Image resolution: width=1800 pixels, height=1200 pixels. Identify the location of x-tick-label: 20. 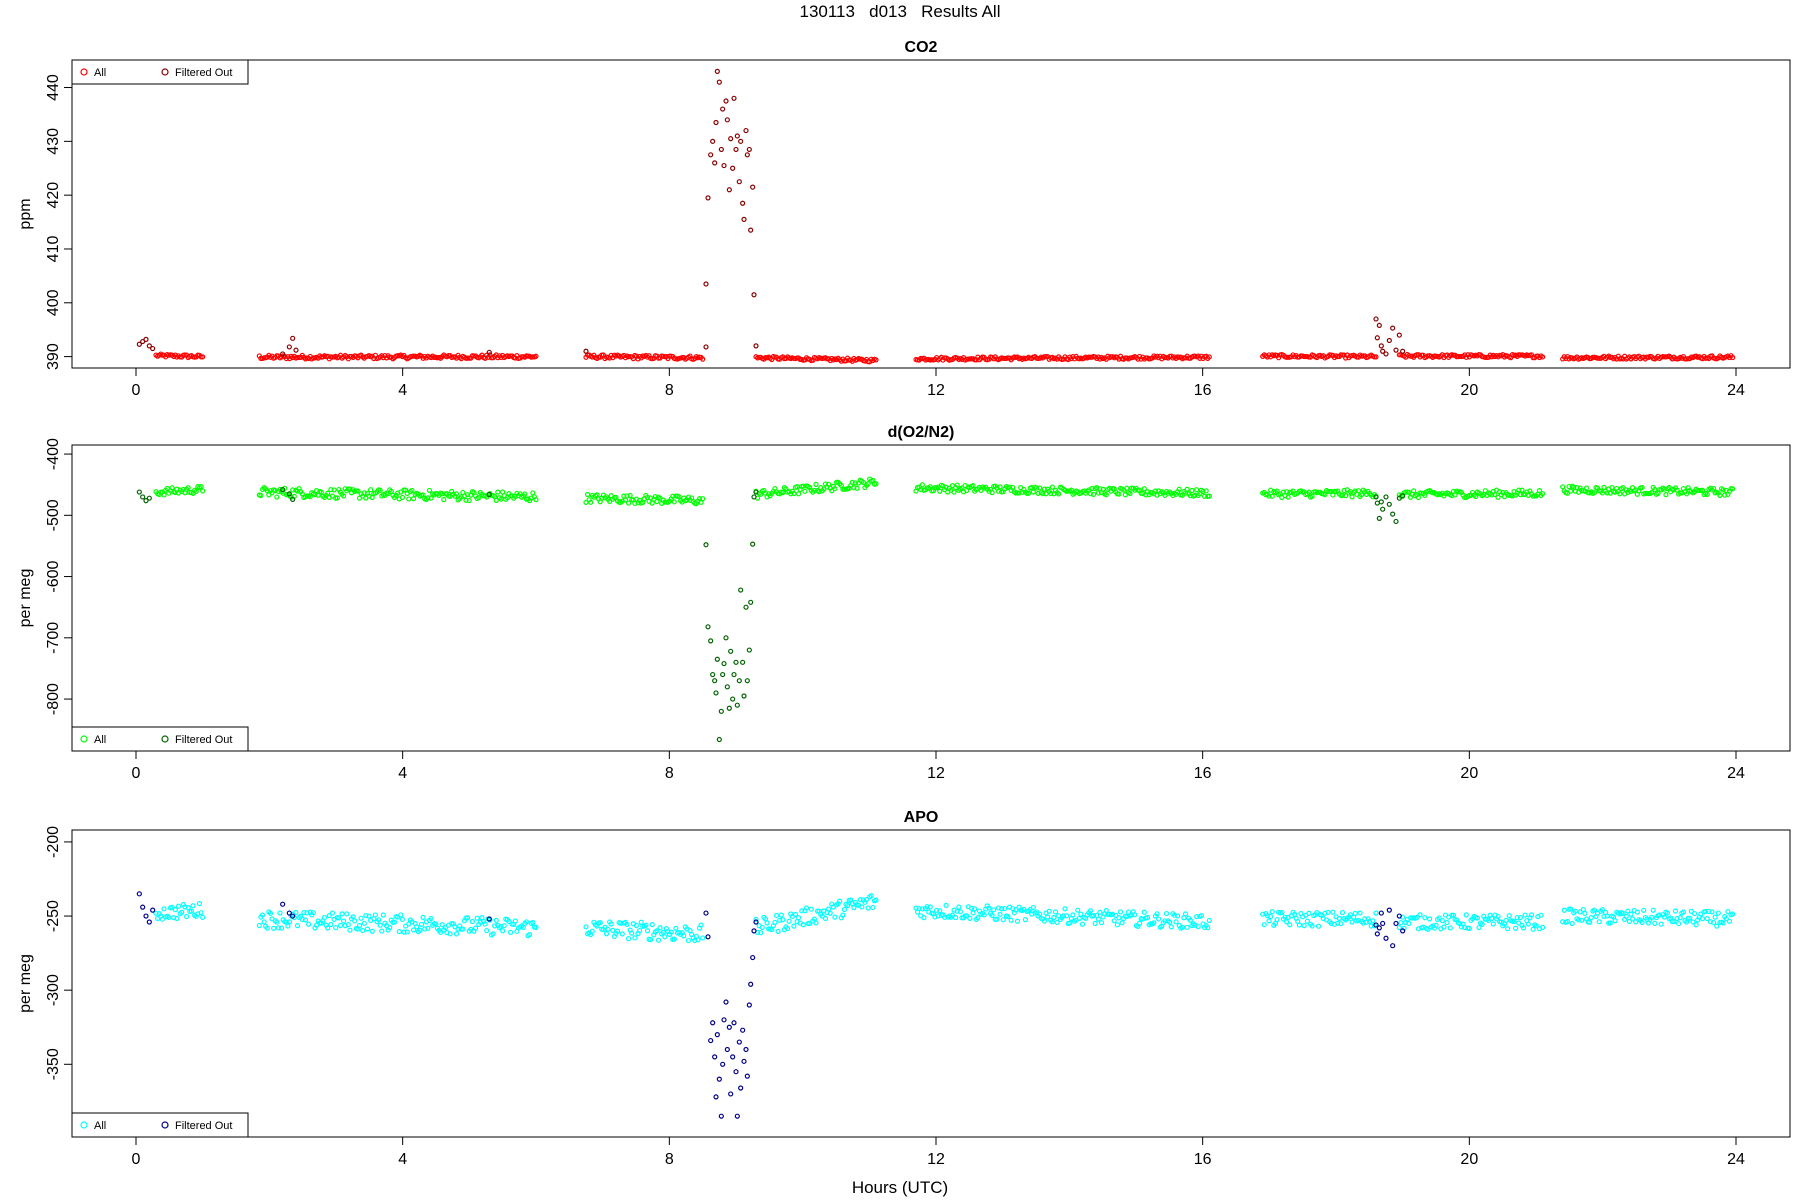
(1469, 1159).